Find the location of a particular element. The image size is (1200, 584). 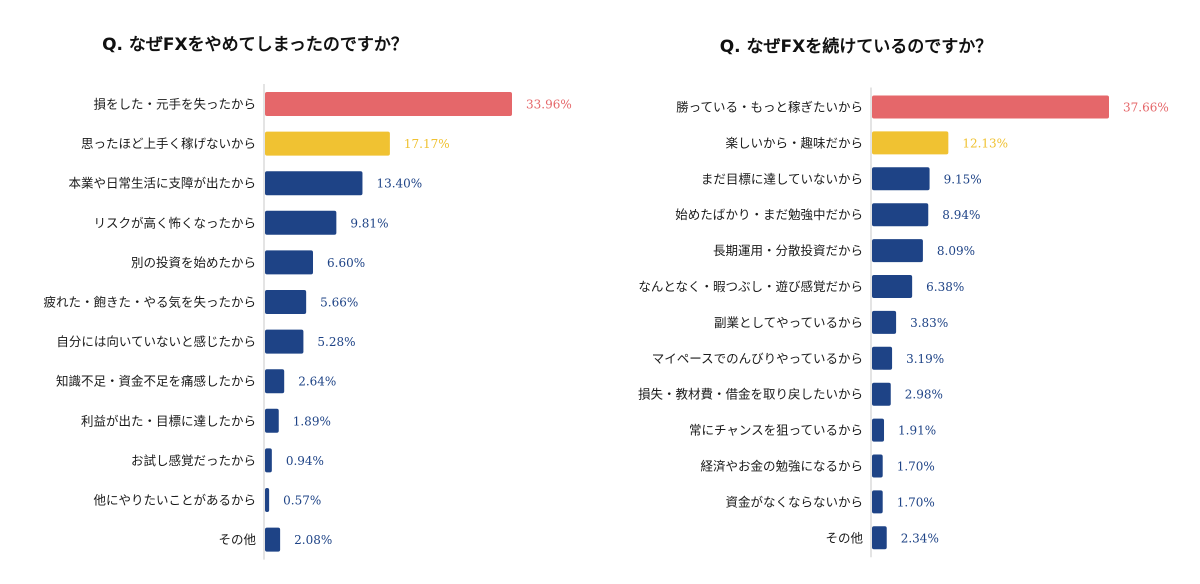

quit-value-label: 0.57% is located at coordinates (302, 501).